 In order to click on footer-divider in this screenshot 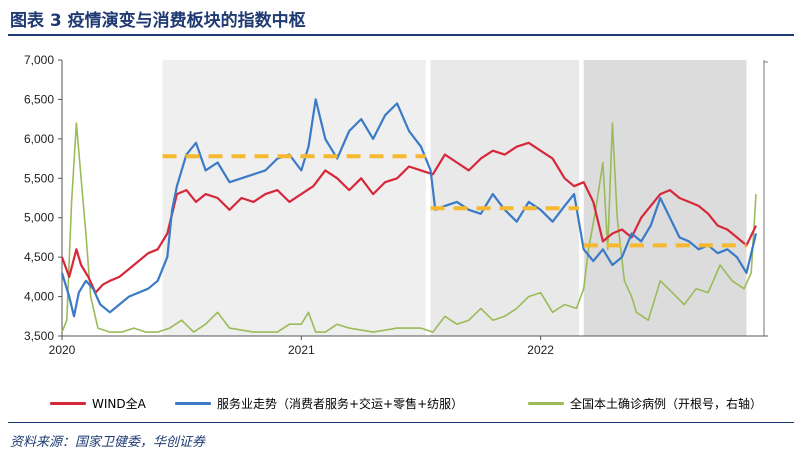, I will do `click(401, 422)`.